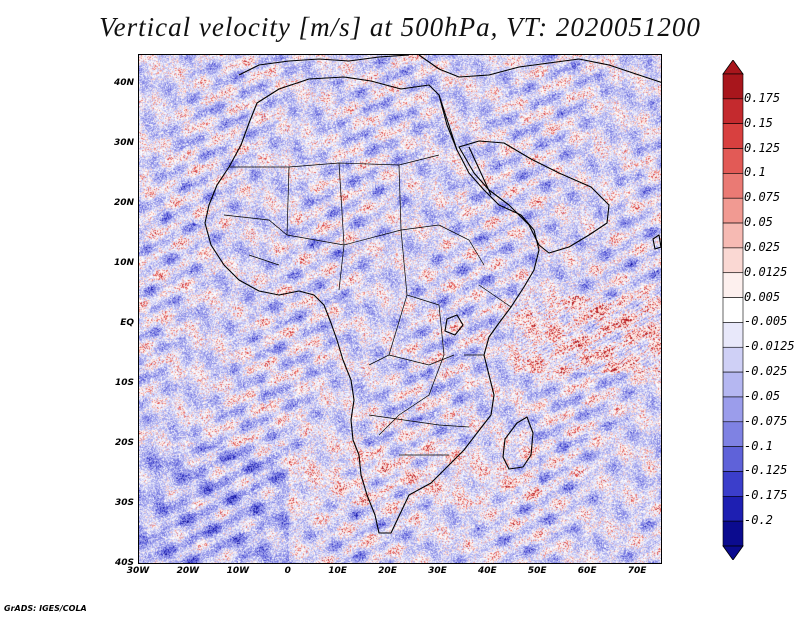 The height and width of the screenshot is (618, 800). I want to click on lon-tick-label: 10E, so click(337, 571).